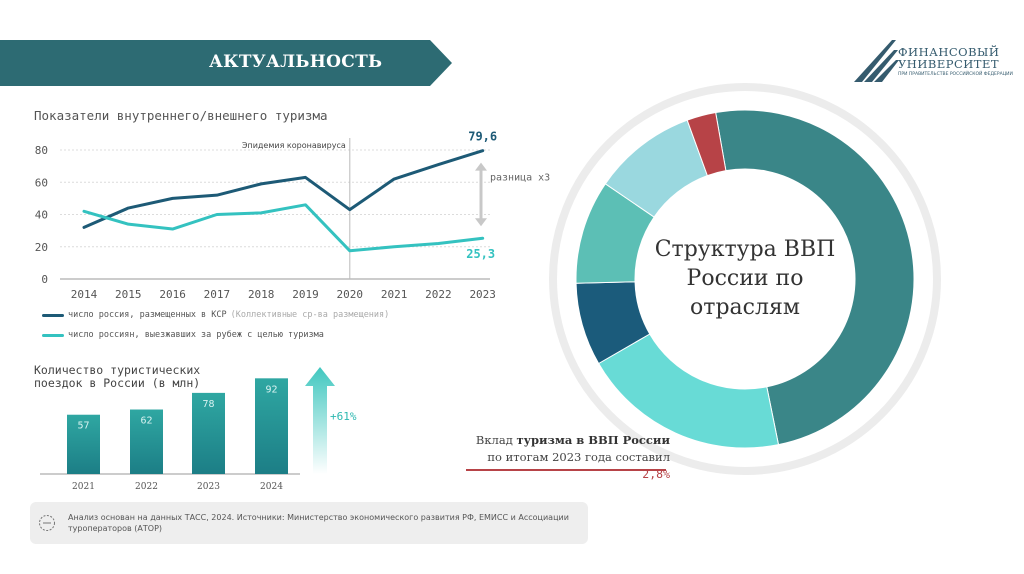  Describe the element at coordinates (83, 487) in the screenshot. I see `bar-category-label: 2021` at that location.